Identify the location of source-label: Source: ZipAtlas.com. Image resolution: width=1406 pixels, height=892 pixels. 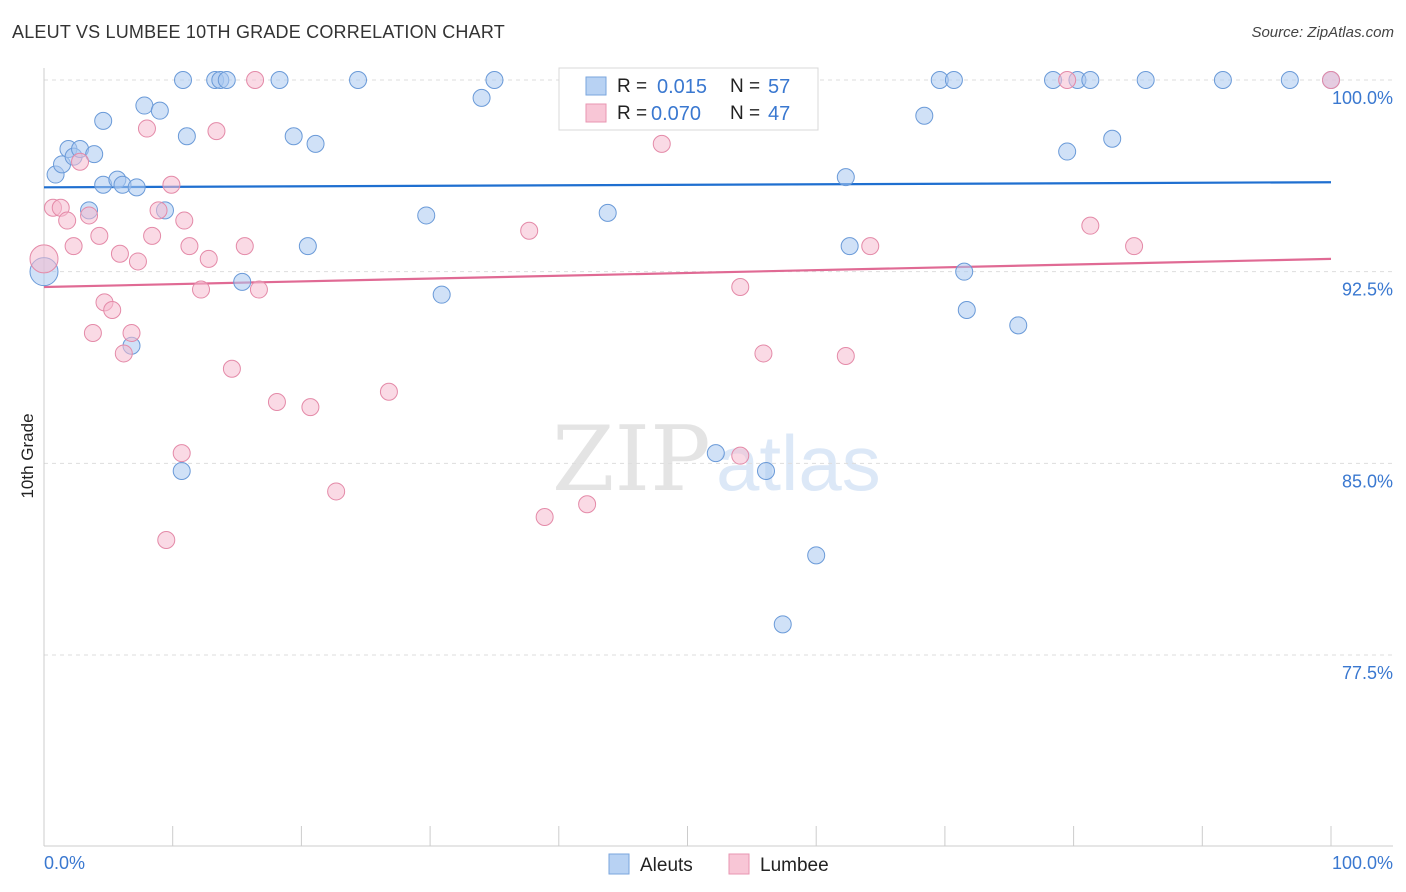
(1322, 32).